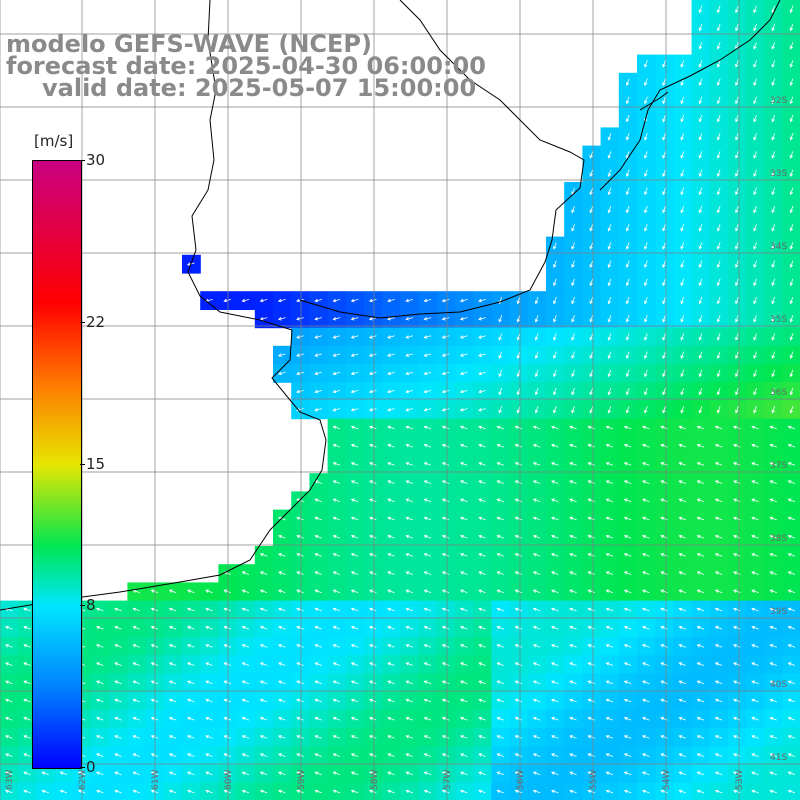 This screenshot has width=800, height=800. I want to click on title-valid-date: valid date: 2025-05-07 15:00:00, so click(259, 88).